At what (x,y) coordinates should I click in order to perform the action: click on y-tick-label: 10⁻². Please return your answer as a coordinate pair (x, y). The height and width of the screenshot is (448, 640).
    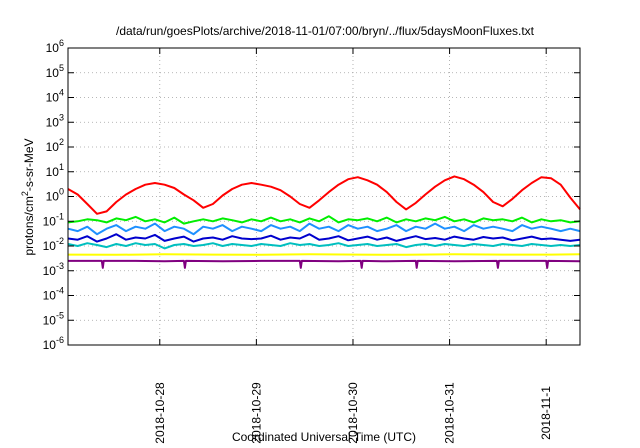
    Looking at the image, I should click on (53, 244).